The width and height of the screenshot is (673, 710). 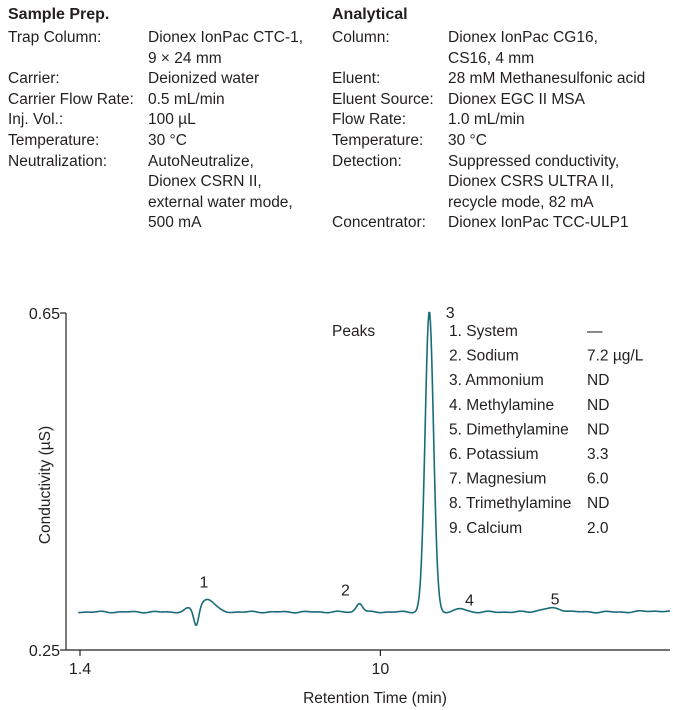 What do you see at coordinates (598, 528) in the screenshot?
I see `peak-value: 2.0` at bounding box center [598, 528].